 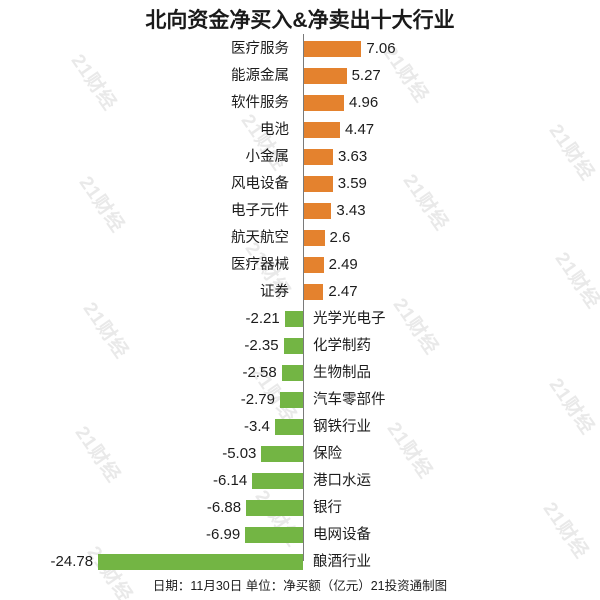 What do you see at coordinates (267, 157) in the screenshot?
I see `category-label: 小金属` at bounding box center [267, 157].